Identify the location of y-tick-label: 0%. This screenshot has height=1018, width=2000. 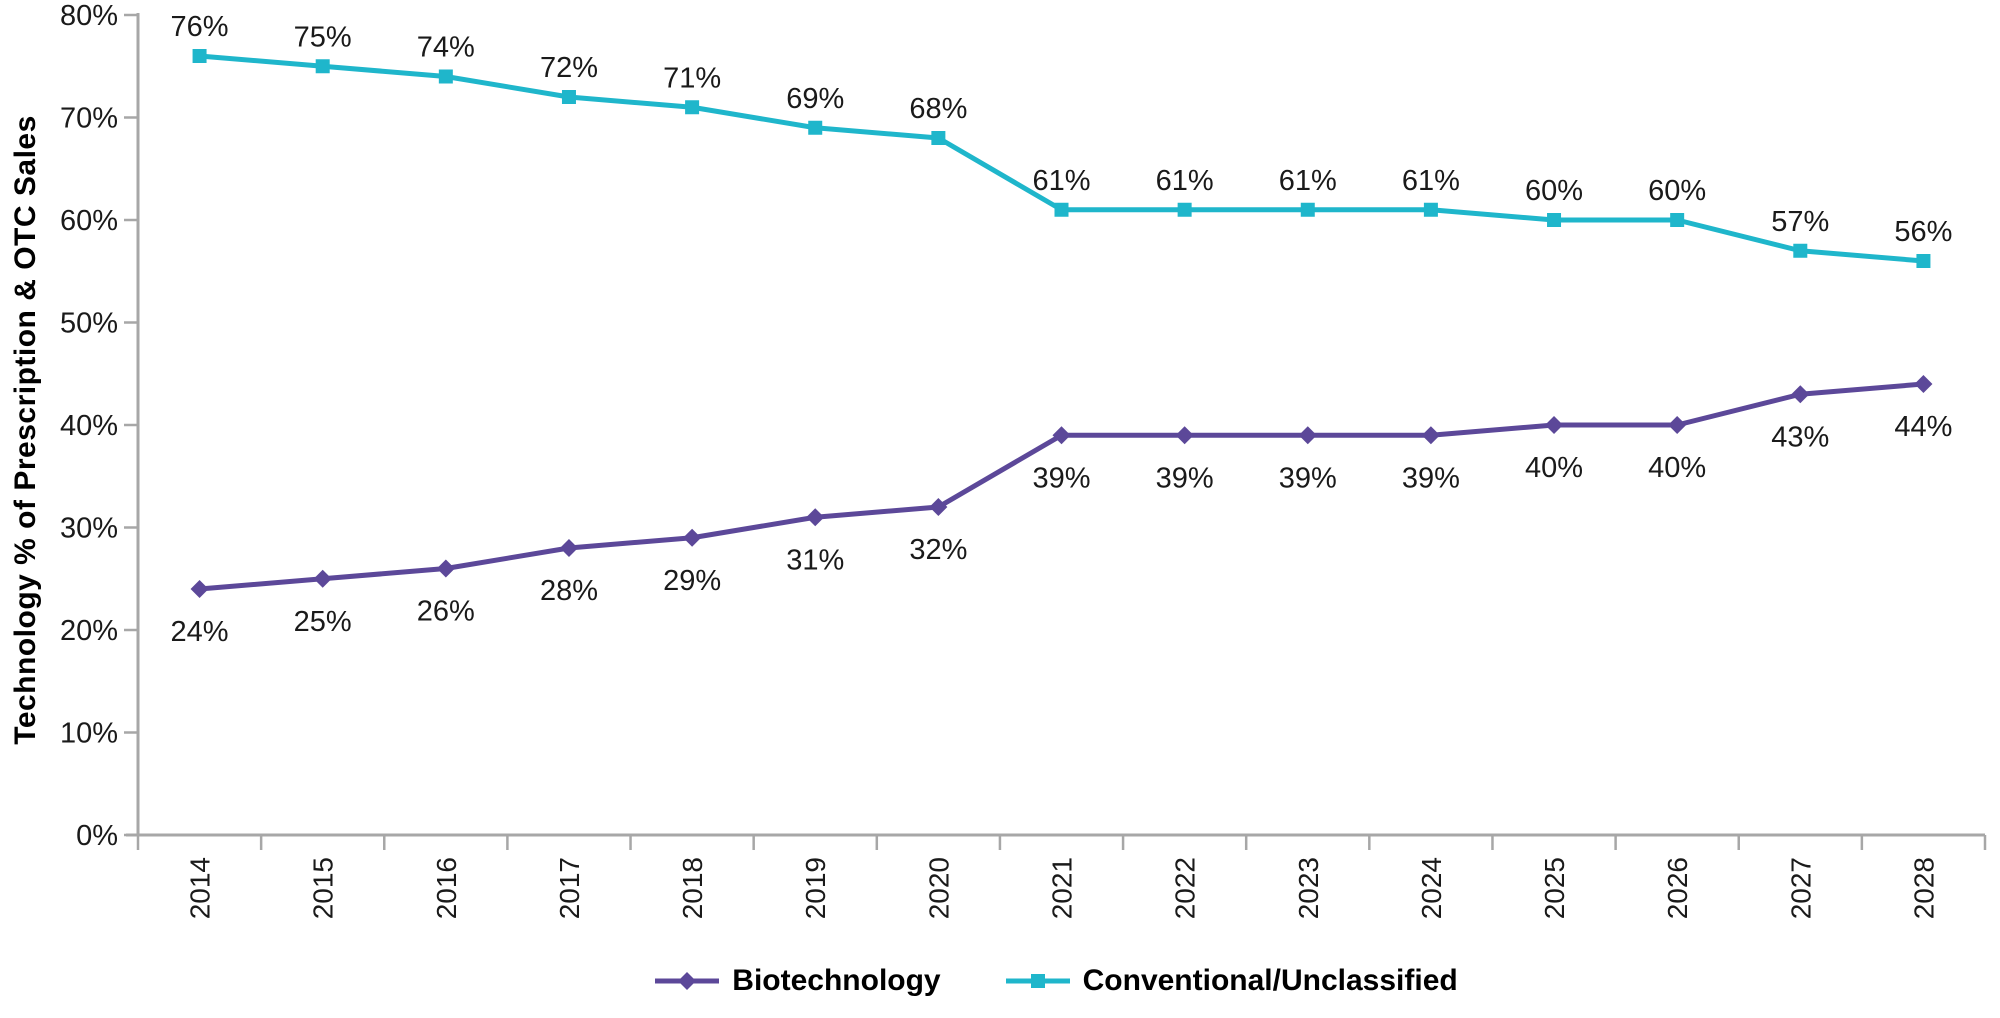
(97, 836).